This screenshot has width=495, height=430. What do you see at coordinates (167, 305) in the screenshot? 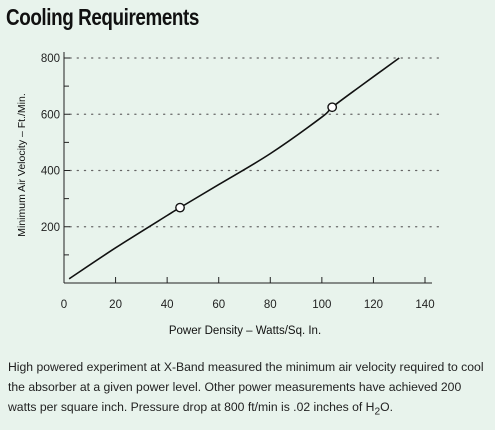
I see `x-tick-label-40: 40` at bounding box center [167, 305].